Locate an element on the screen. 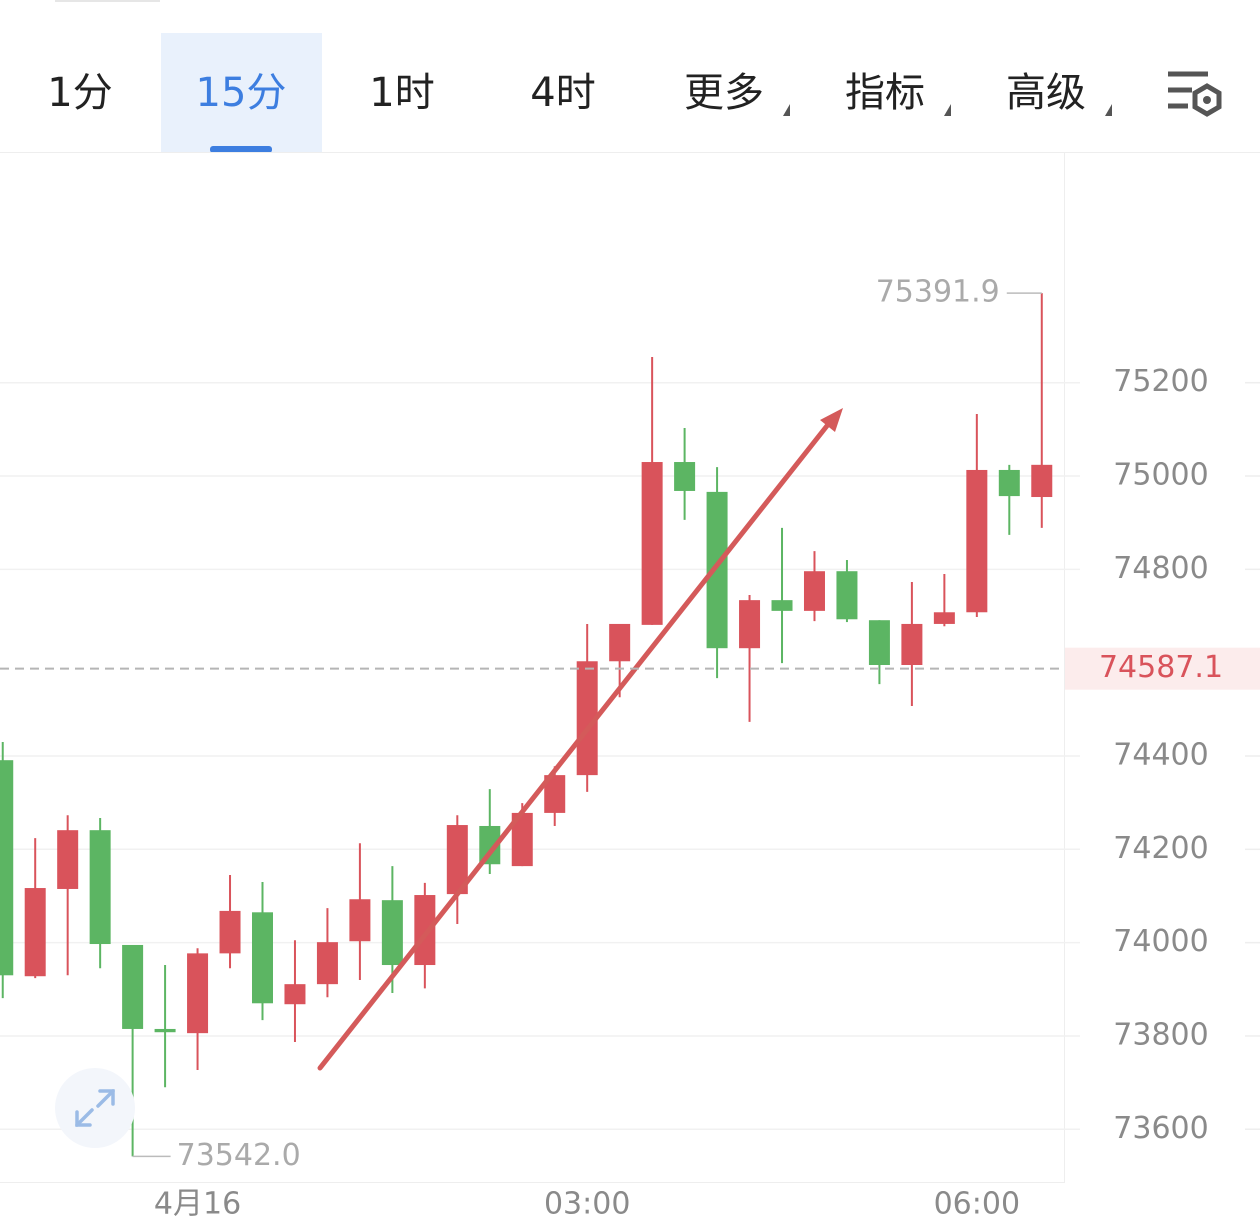 The height and width of the screenshot is (1220, 1260). tab-label: 15分 is located at coordinates (241, 93).